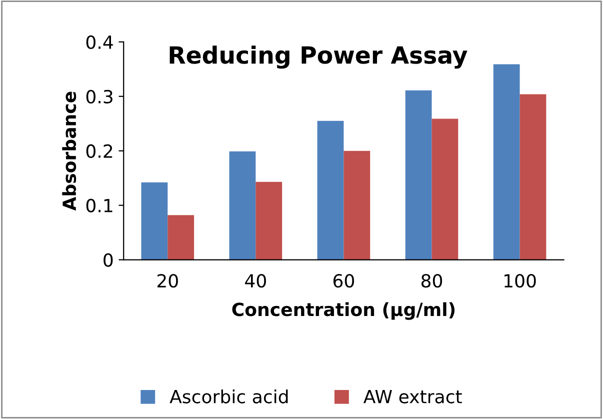 The height and width of the screenshot is (419, 603). I want to click on y-tick-label: 0.4, so click(99, 42).